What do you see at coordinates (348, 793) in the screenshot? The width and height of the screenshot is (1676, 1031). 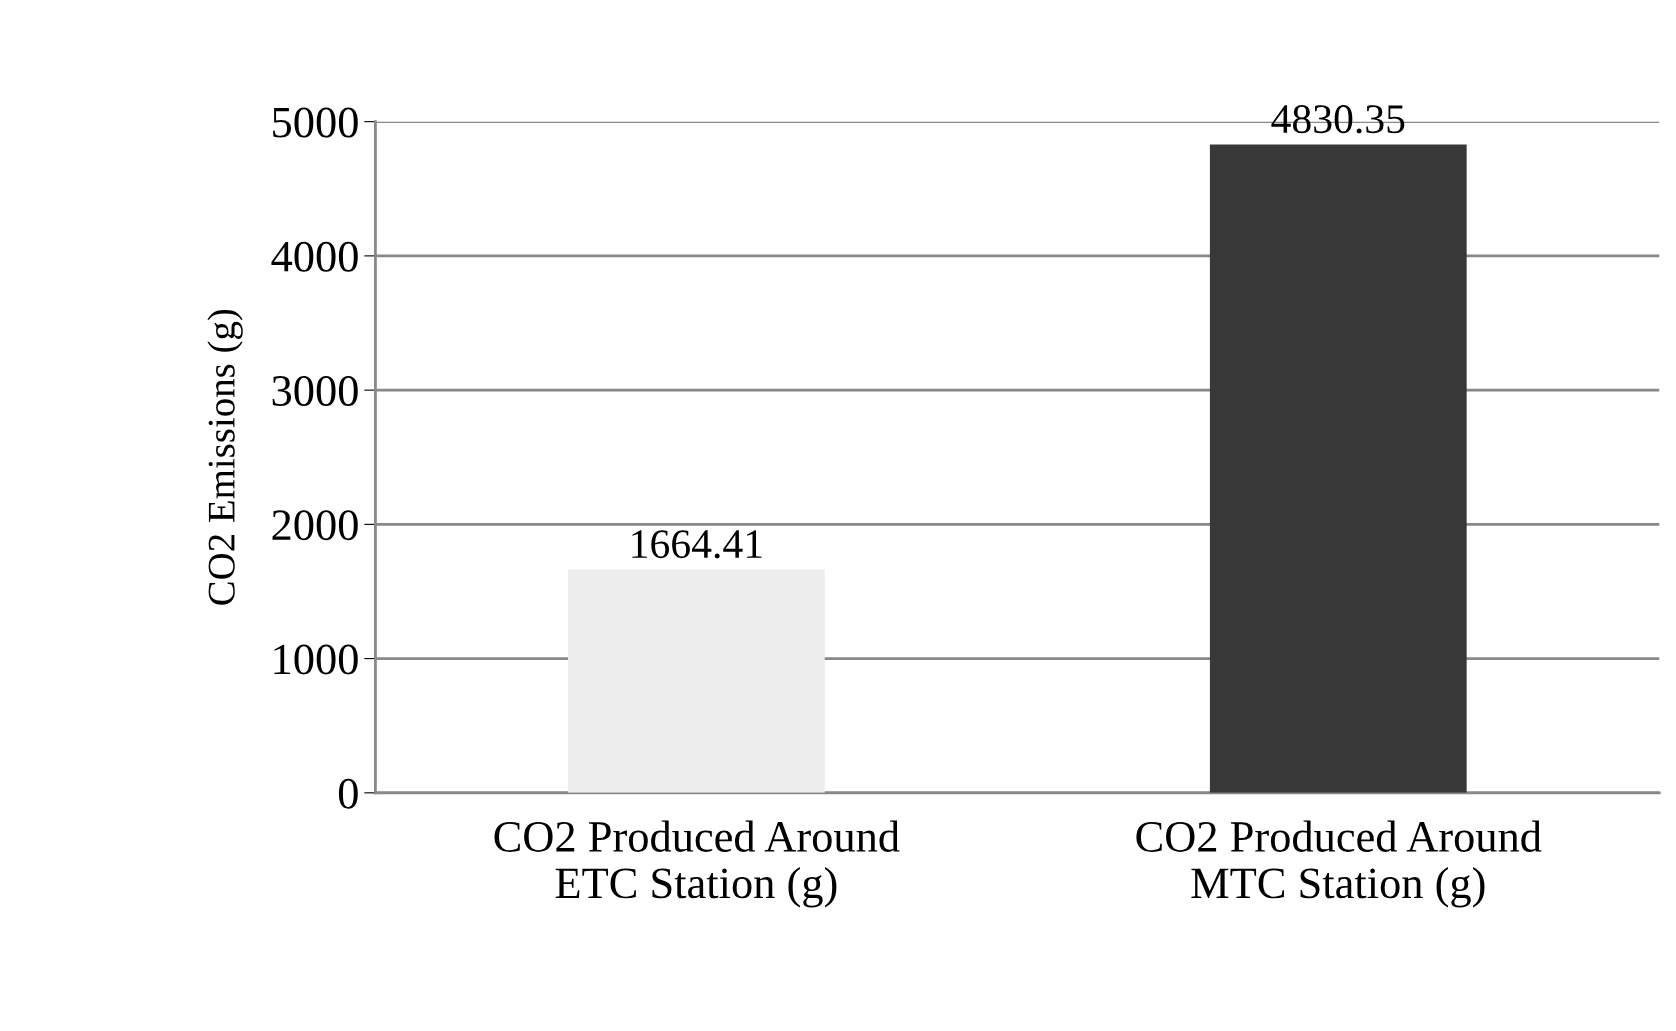 I see `y-tick-label: 0` at bounding box center [348, 793].